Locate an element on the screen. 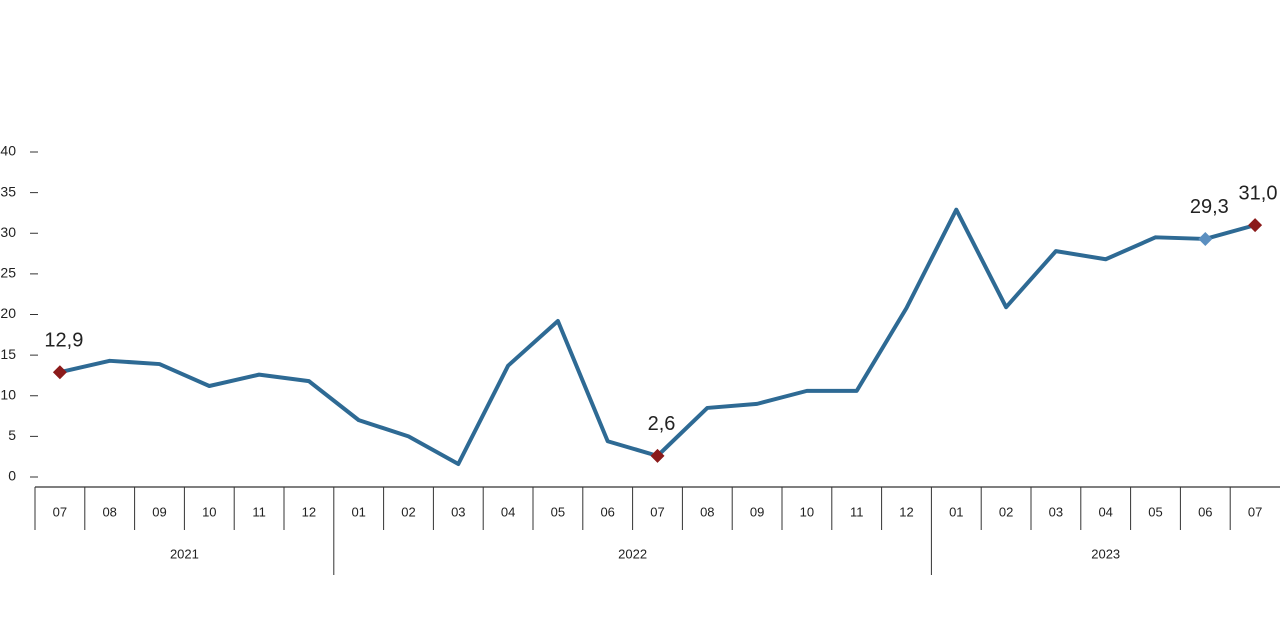 The image size is (1280, 640). group-label: 2023 is located at coordinates (1105, 553).